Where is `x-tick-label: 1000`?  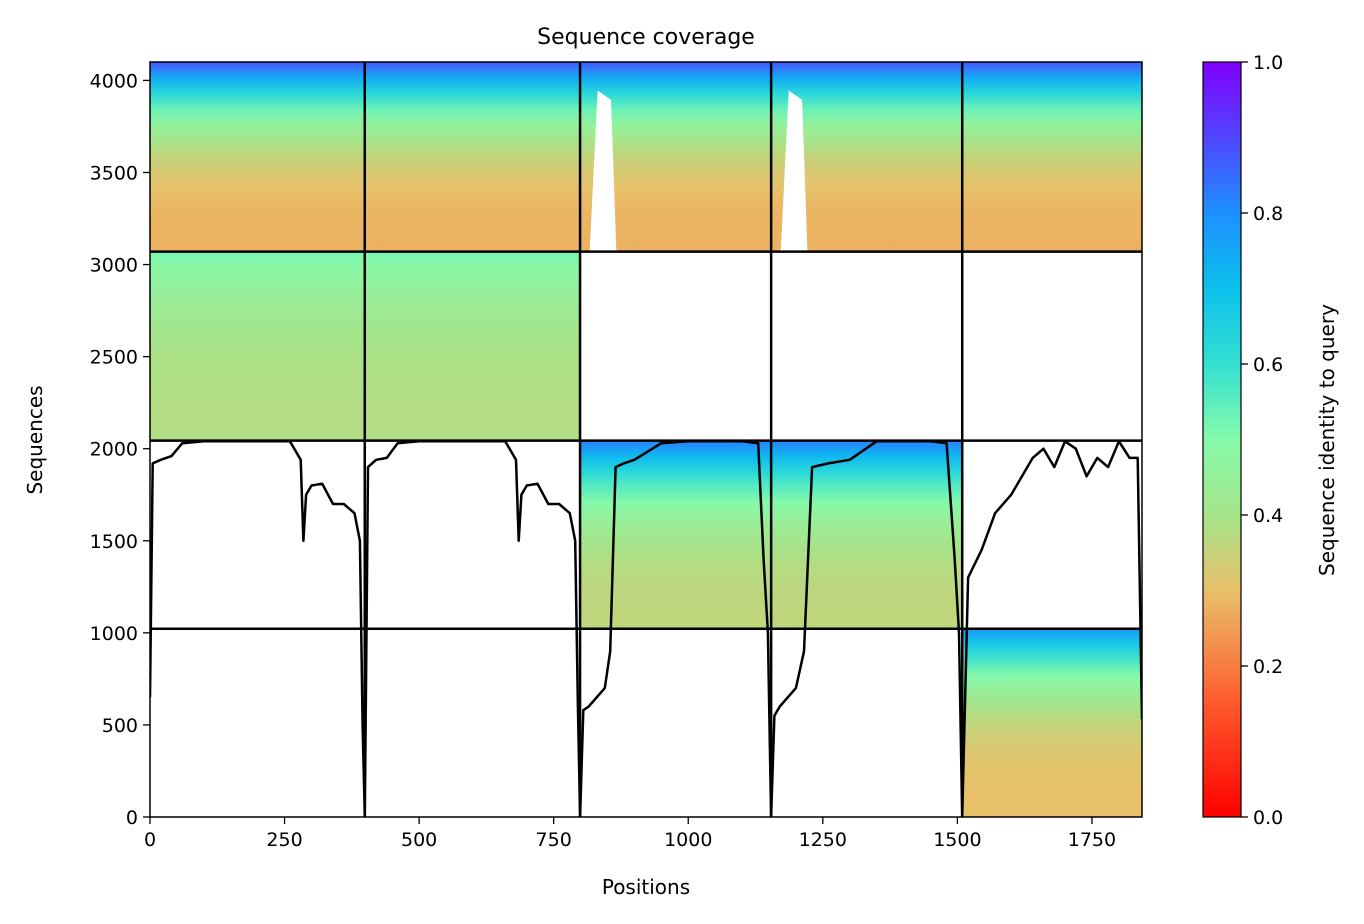
x-tick-label: 1000 is located at coordinates (688, 840).